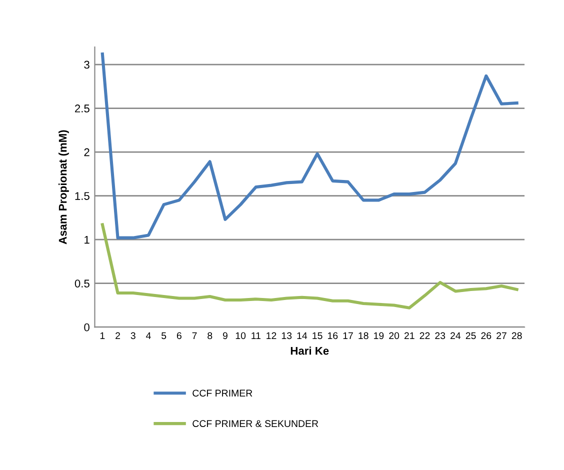 This screenshot has width=564, height=470. What do you see at coordinates (440, 336) in the screenshot?
I see `x-tick-label: 23` at bounding box center [440, 336].